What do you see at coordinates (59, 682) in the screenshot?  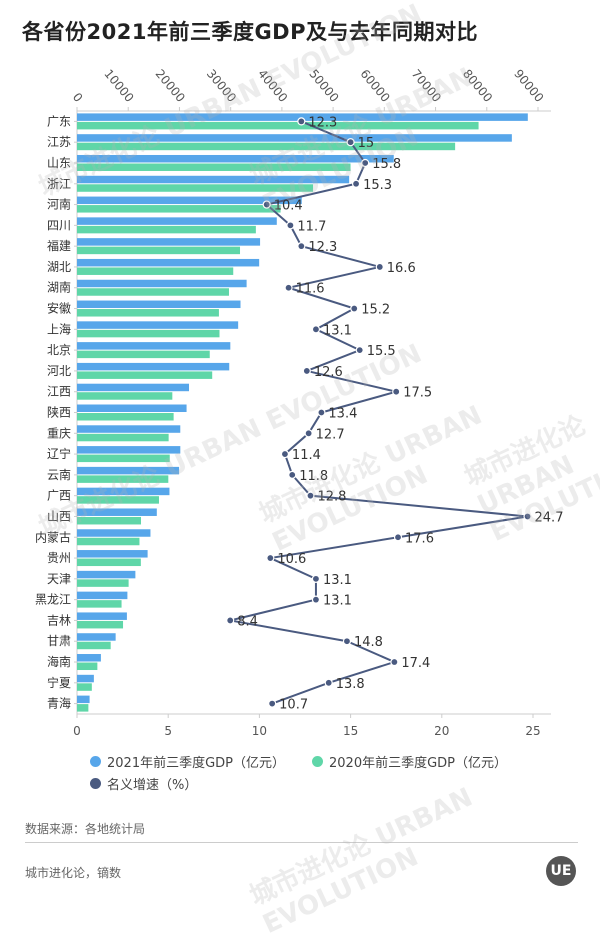 I see `category-label: 宁夏` at bounding box center [59, 682].